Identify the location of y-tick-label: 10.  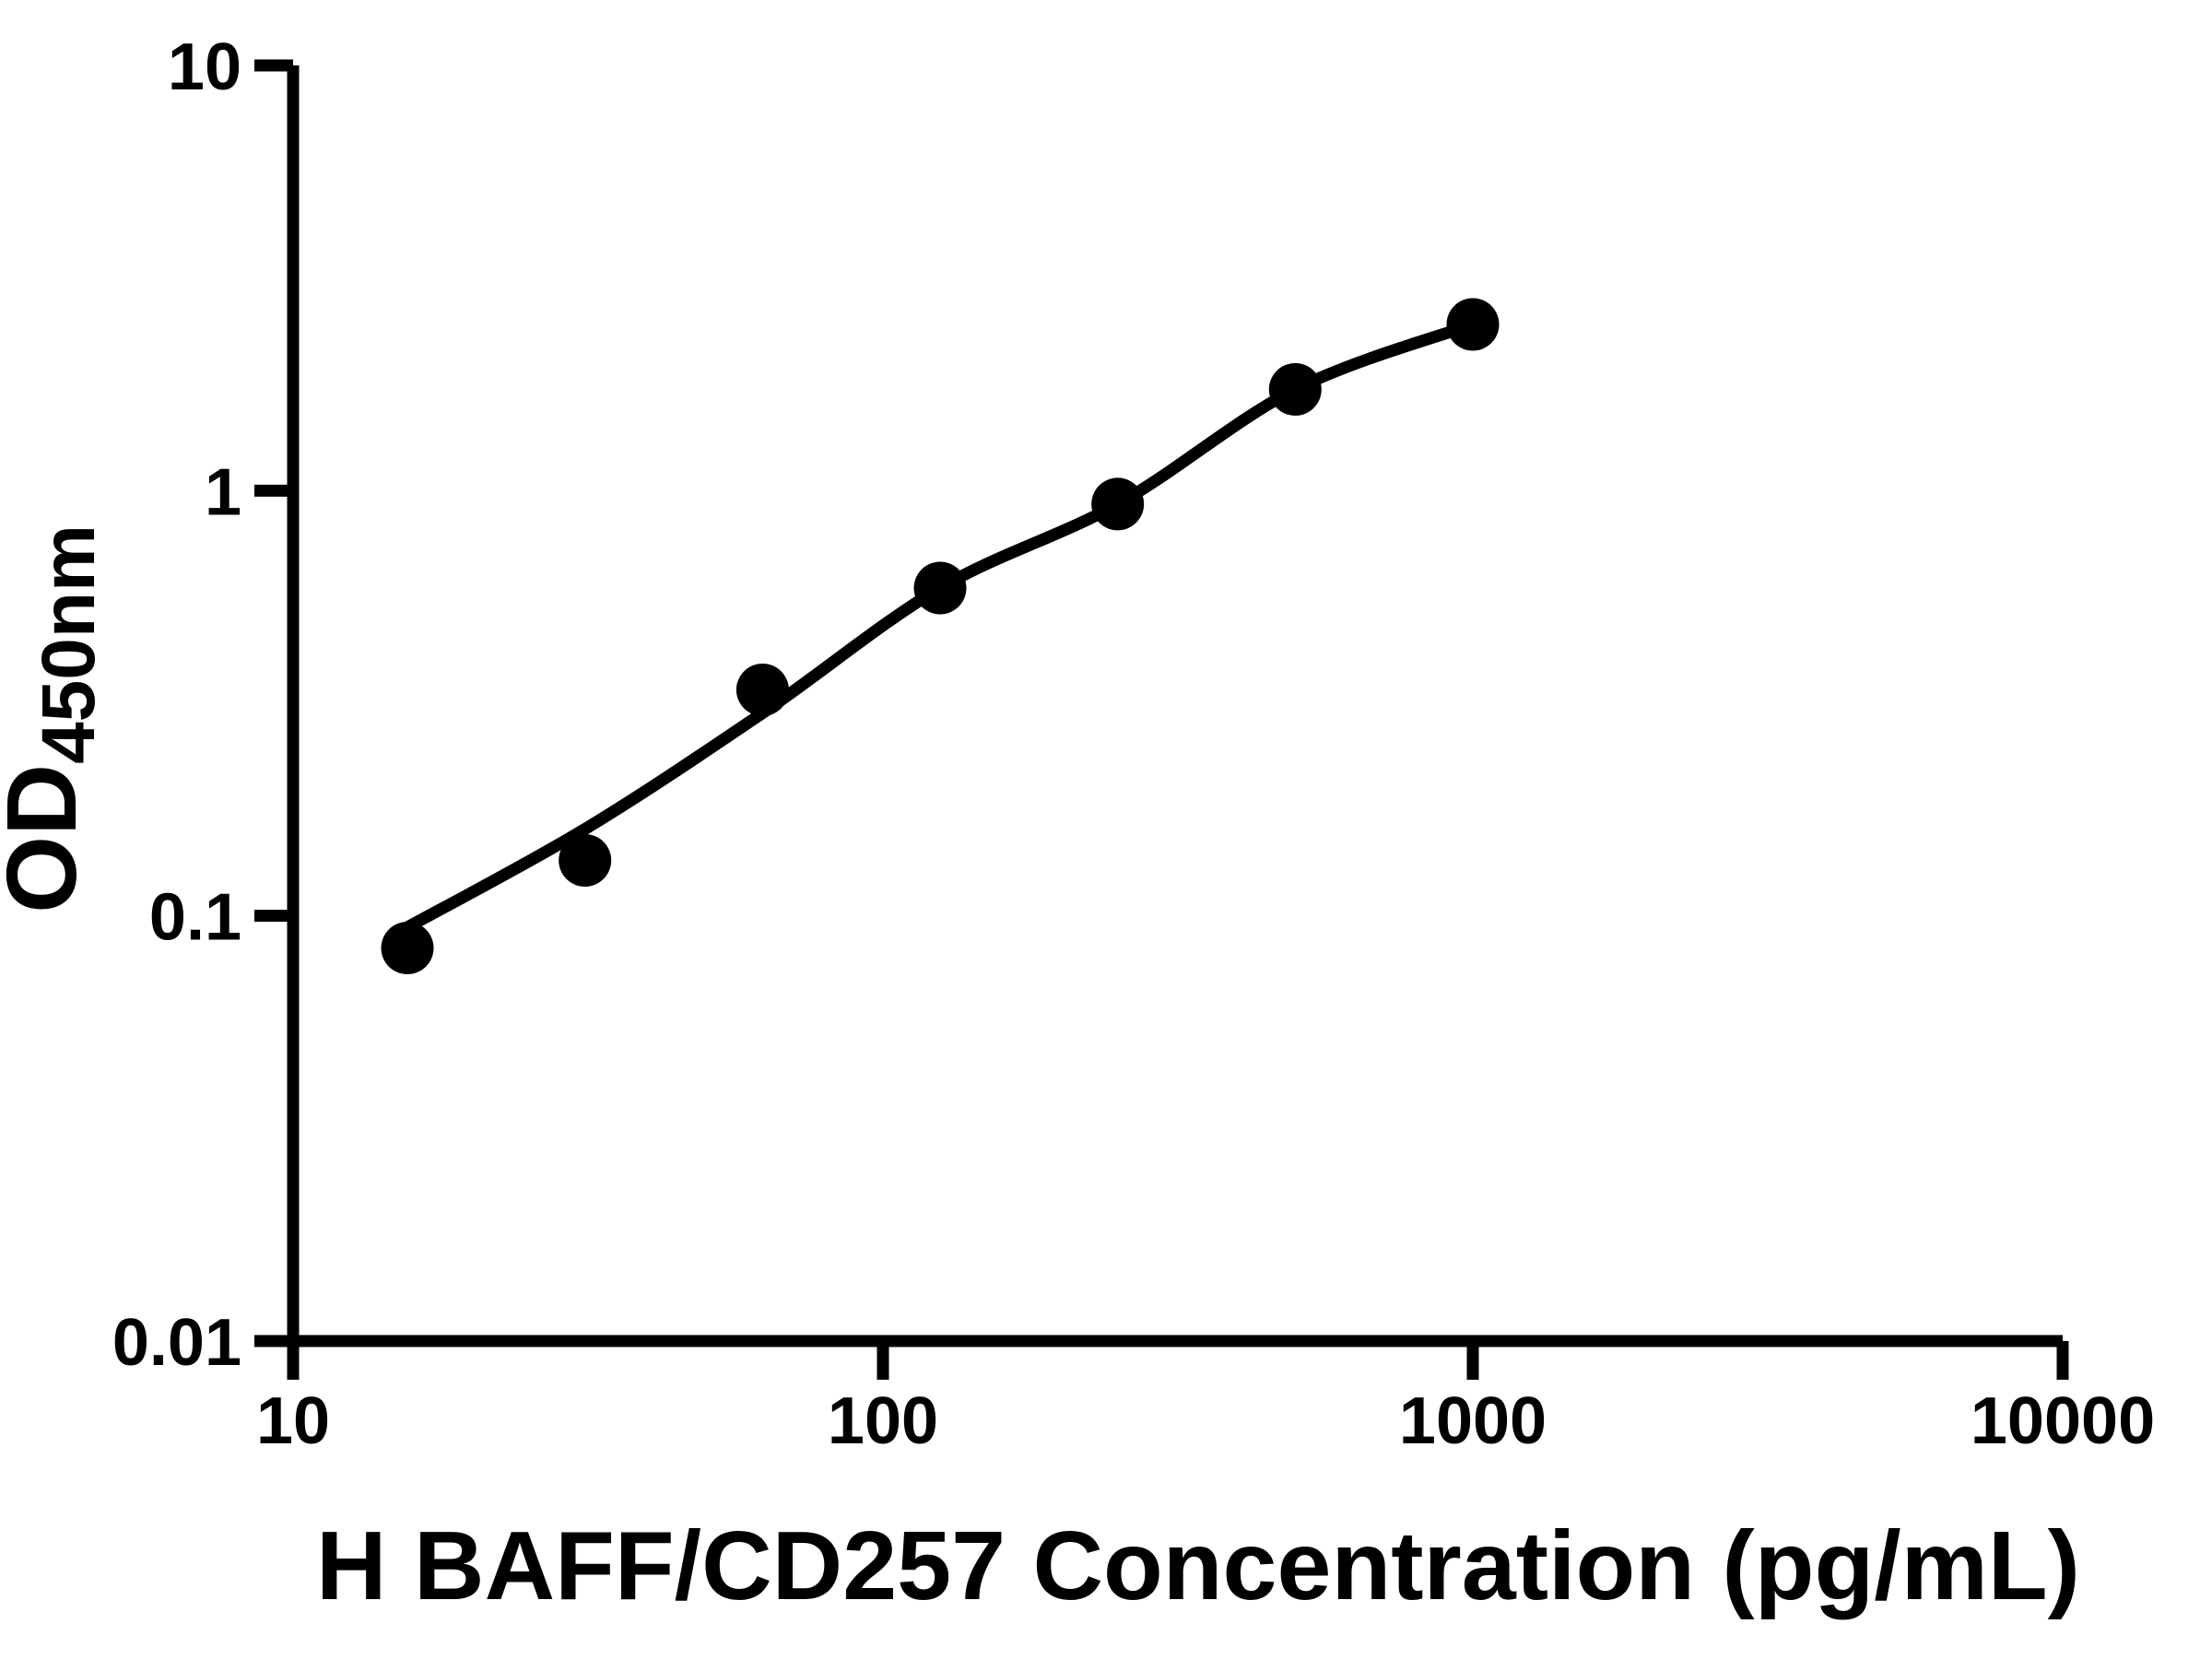
(204, 67).